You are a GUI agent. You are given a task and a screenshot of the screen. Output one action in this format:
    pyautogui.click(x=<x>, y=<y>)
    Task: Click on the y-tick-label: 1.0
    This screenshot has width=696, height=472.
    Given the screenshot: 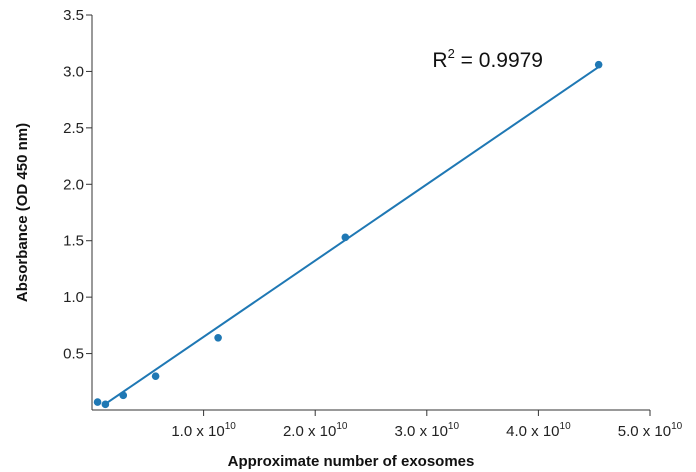 What is the action you would take?
    pyautogui.click(x=73, y=297)
    